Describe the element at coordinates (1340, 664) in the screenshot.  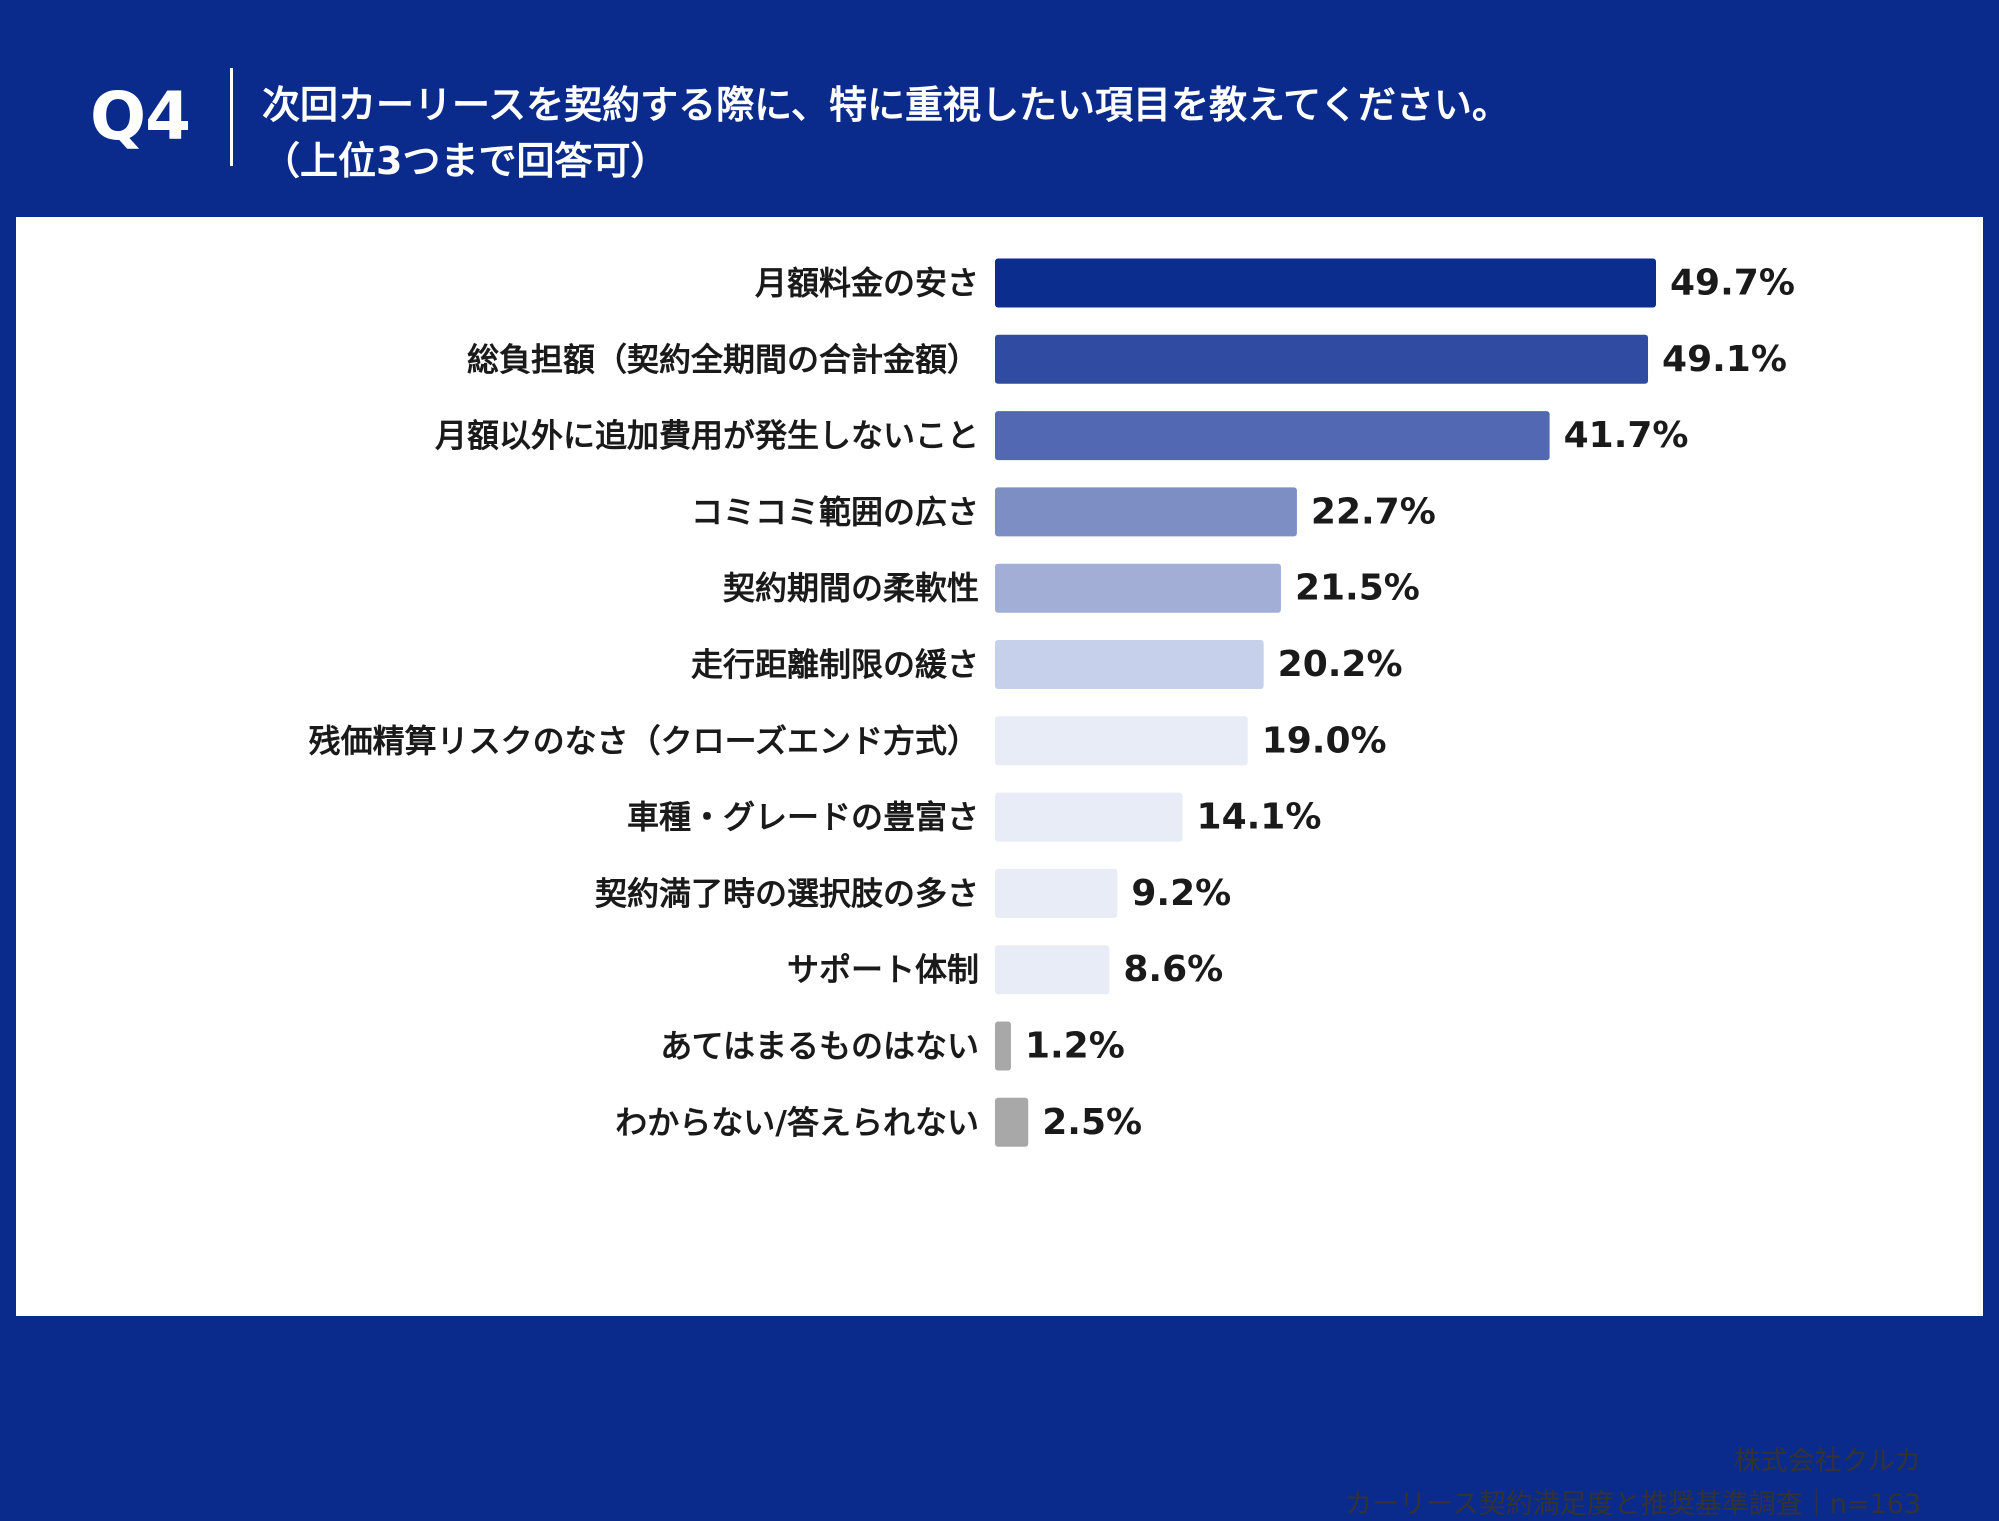
I see `value-label: 20.2%` at that location.